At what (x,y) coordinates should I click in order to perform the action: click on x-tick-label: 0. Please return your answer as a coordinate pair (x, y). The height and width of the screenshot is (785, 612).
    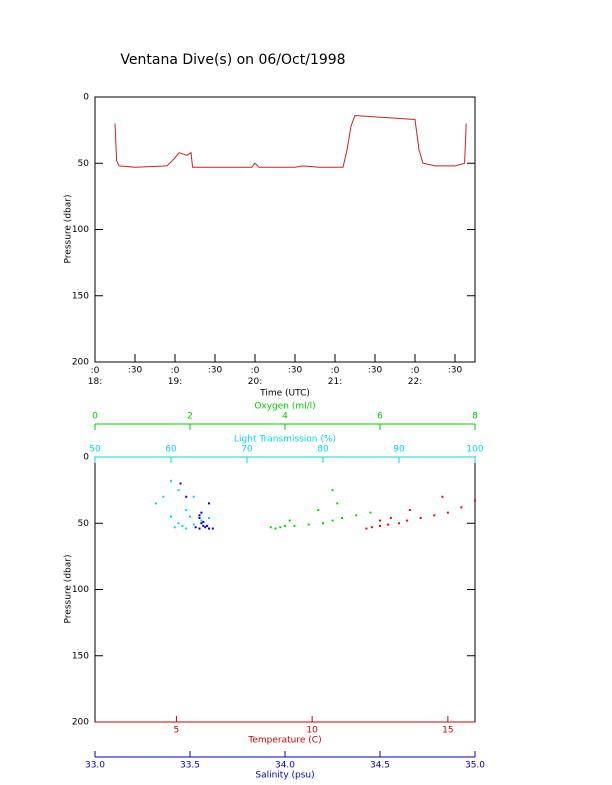
    Looking at the image, I should click on (95, 417).